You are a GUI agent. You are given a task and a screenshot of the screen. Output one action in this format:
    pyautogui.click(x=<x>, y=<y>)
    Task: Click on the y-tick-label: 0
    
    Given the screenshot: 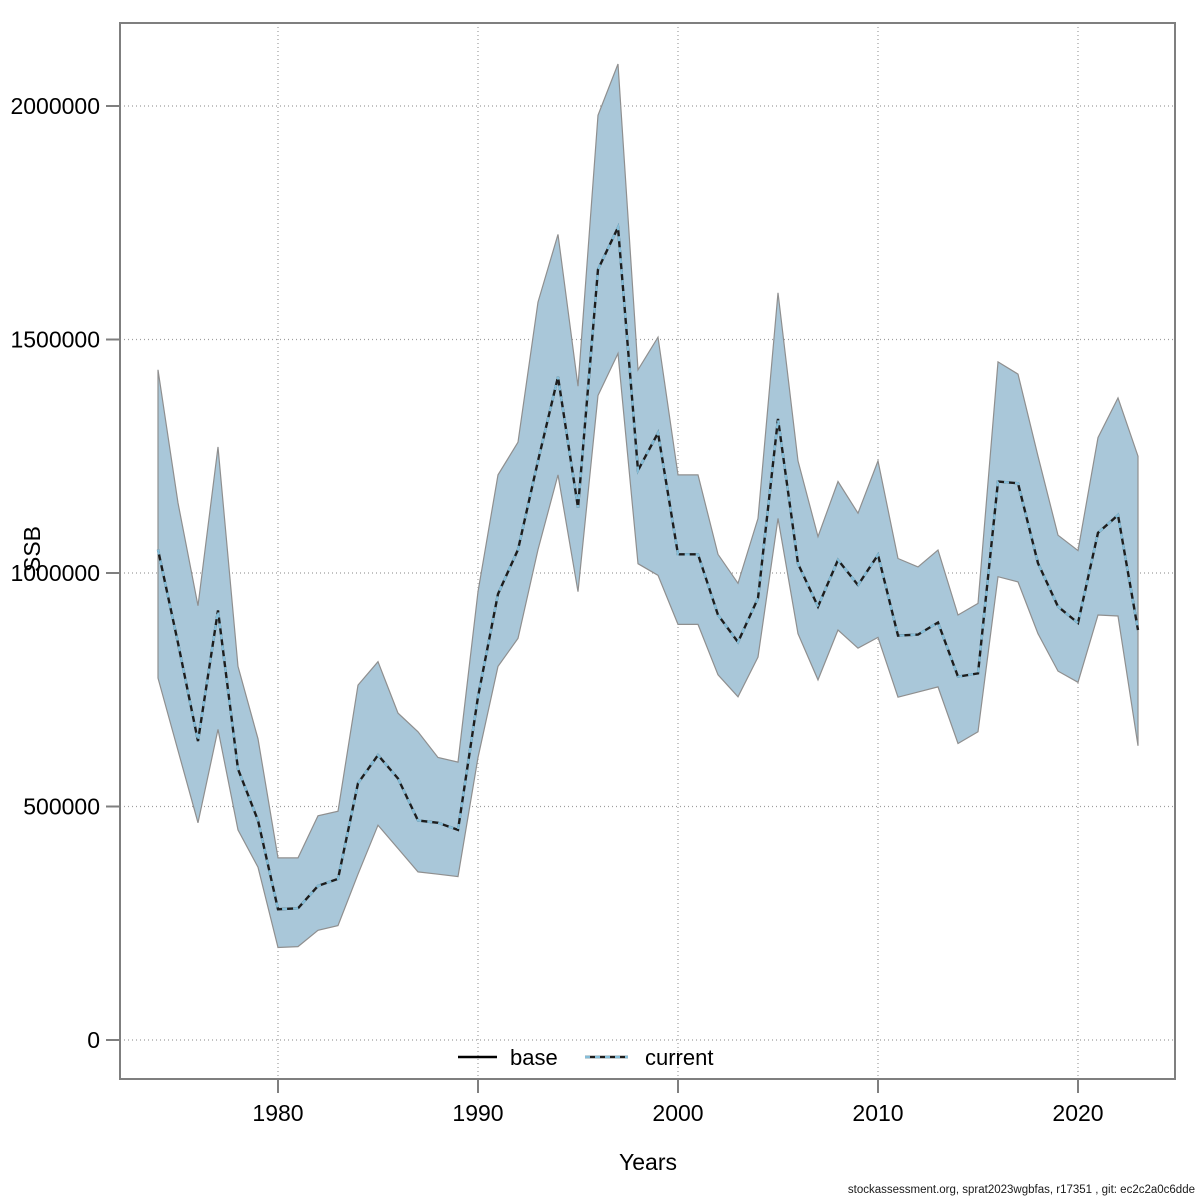 What is the action you would take?
    pyautogui.click(x=93, y=1040)
    